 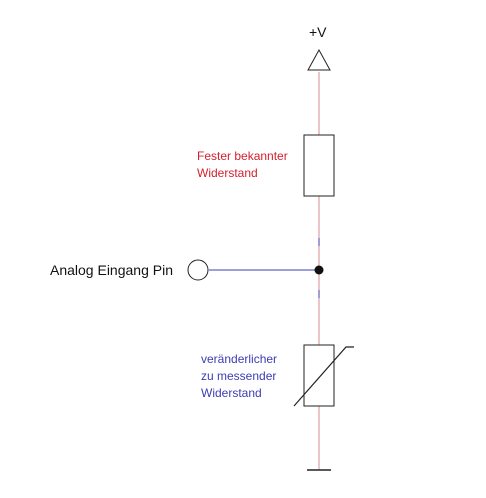 I want to click on fixed-resistor-body, so click(x=319, y=165).